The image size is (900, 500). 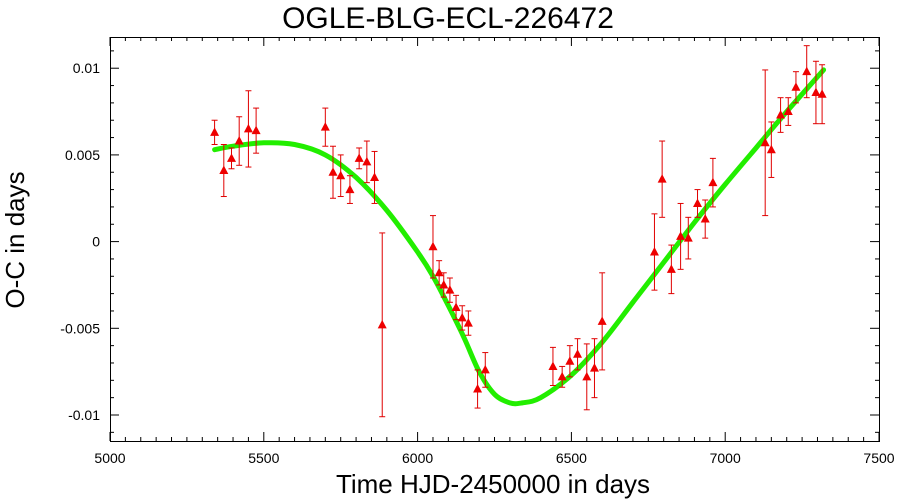 I want to click on y-axis-label: O-C in days, so click(x=15, y=239).